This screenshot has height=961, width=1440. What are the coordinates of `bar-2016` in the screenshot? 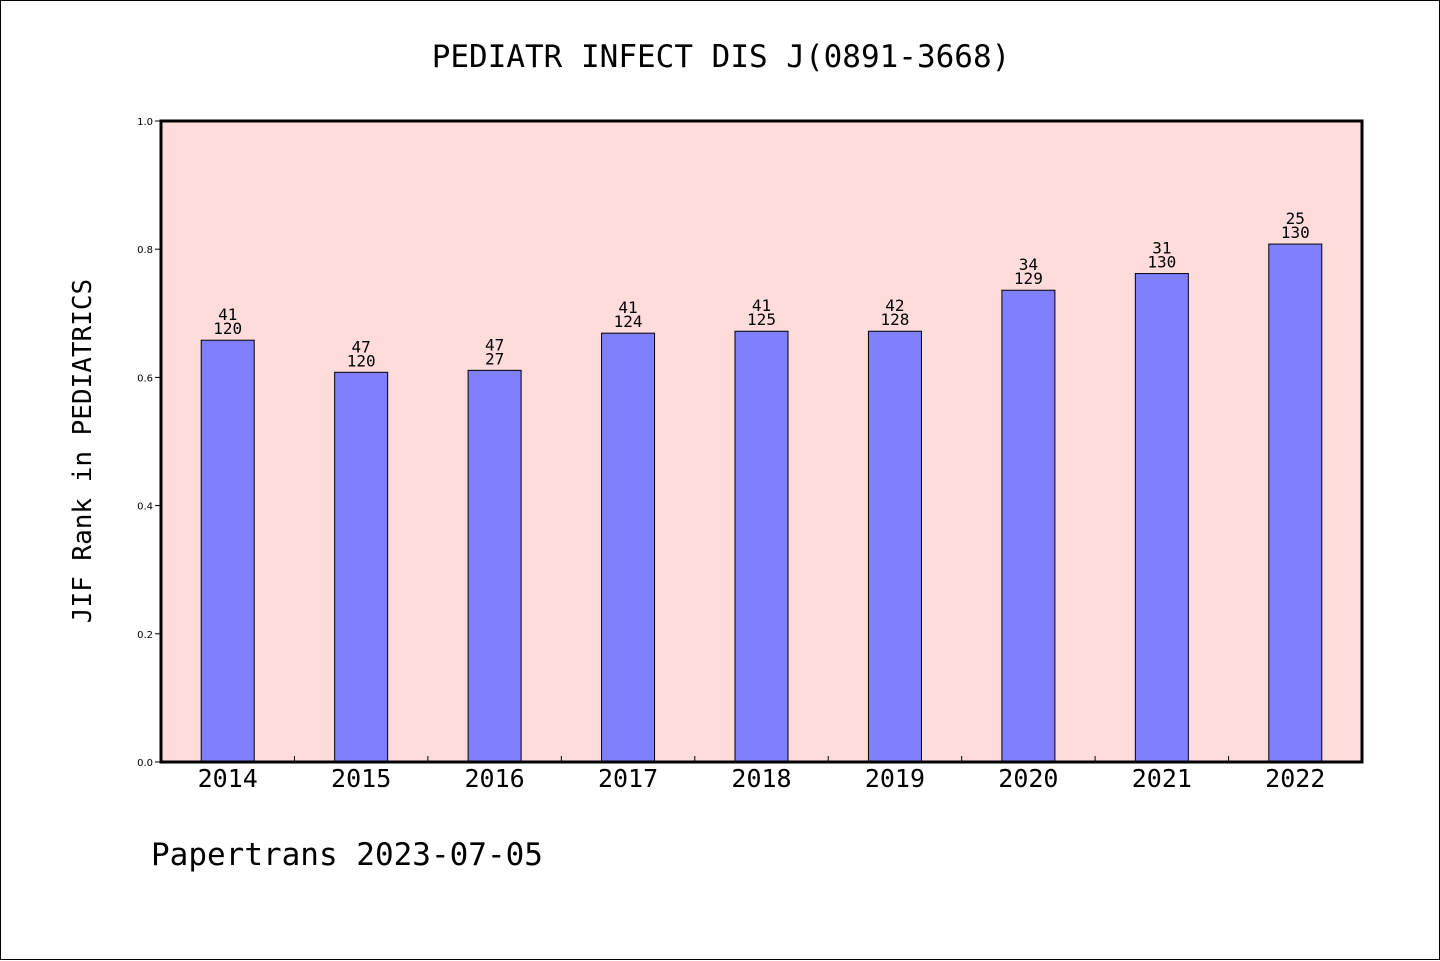 It's located at (494, 566).